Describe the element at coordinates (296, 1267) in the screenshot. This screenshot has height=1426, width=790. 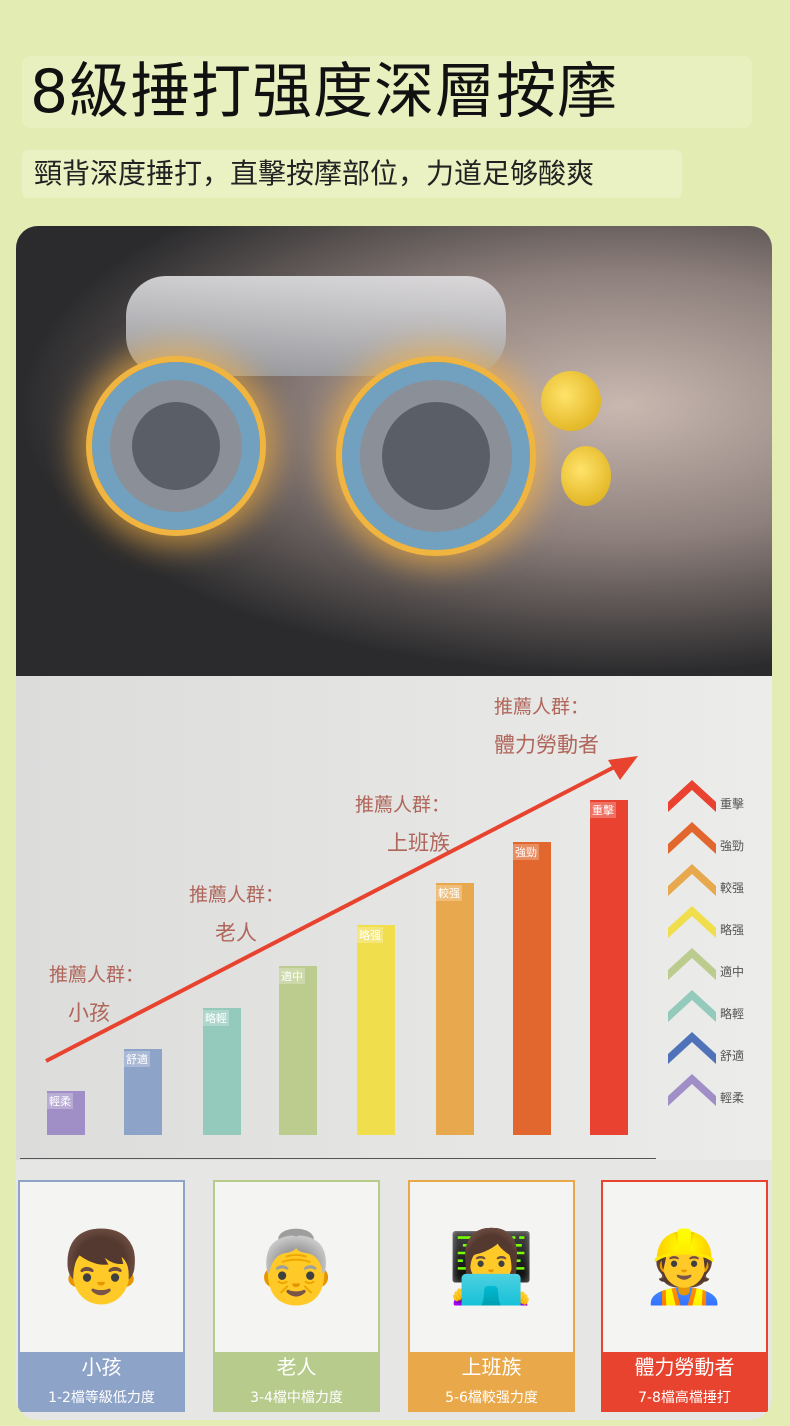
I see `audience-photo: 👵` at that location.